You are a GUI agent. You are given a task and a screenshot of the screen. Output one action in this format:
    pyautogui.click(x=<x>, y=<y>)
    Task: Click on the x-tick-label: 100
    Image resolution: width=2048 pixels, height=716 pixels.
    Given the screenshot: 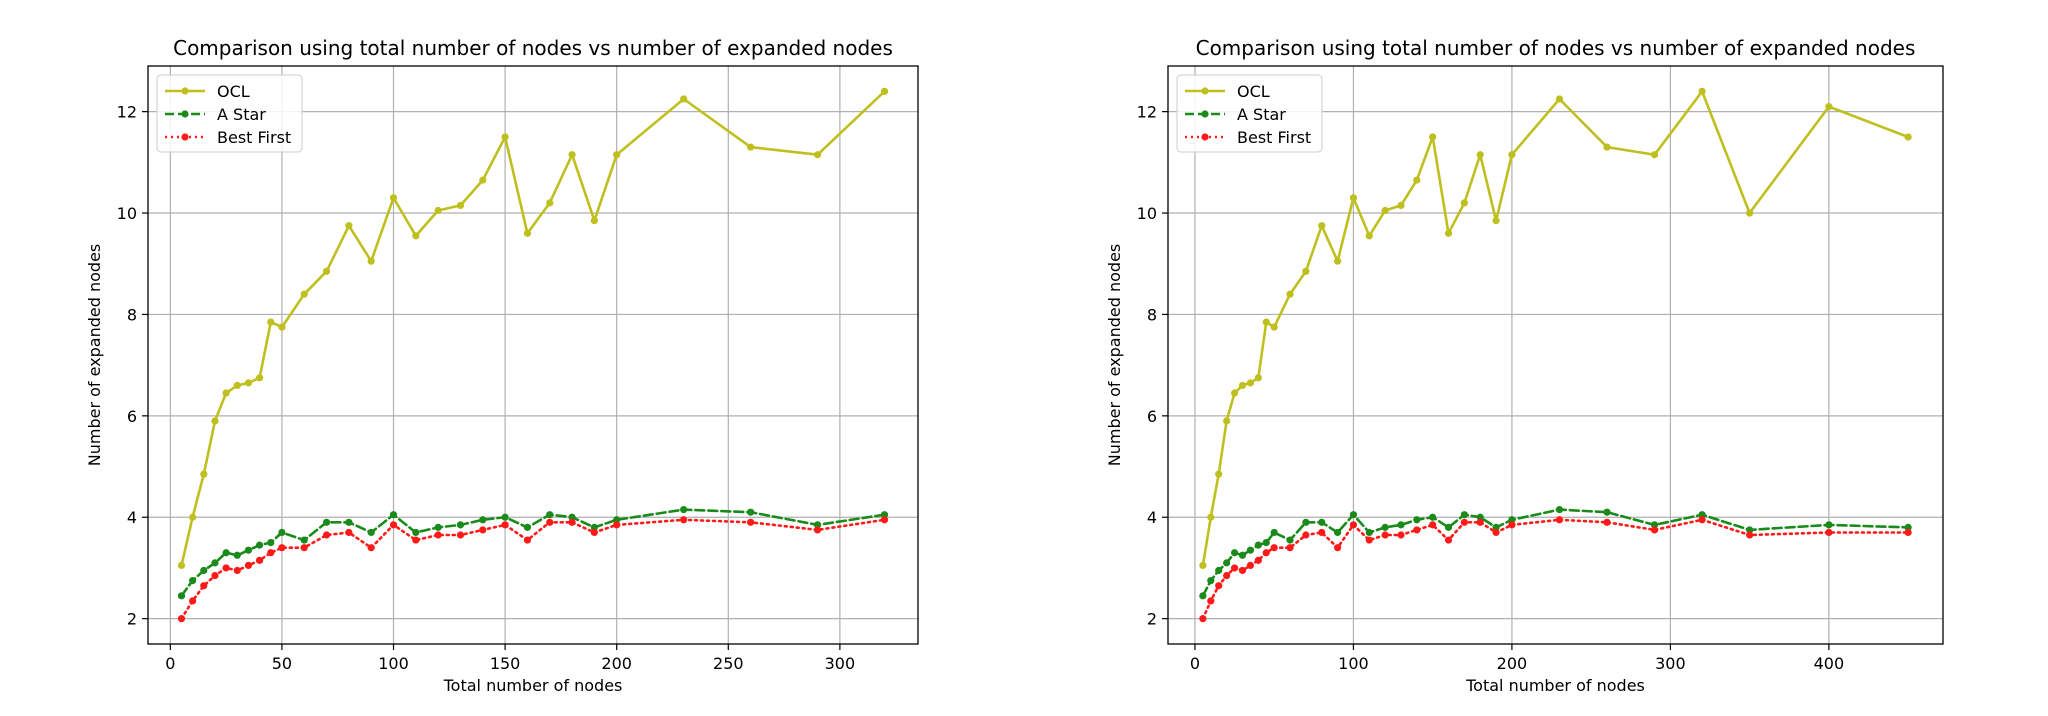 What is the action you would take?
    pyautogui.click(x=1353, y=663)
    